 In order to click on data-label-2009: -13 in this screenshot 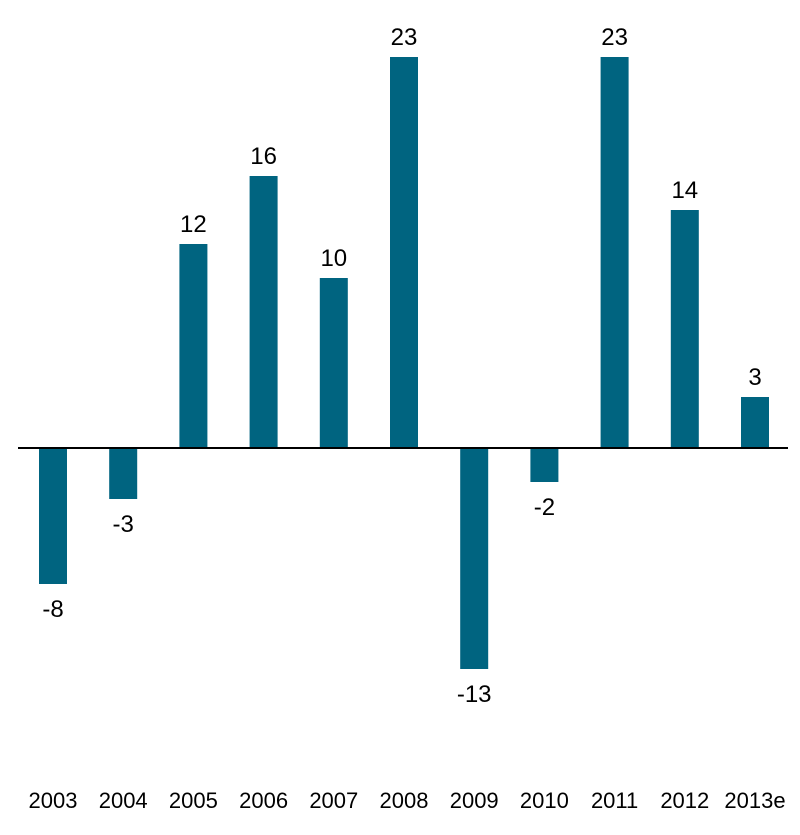, I will do `click(474, 694)`.